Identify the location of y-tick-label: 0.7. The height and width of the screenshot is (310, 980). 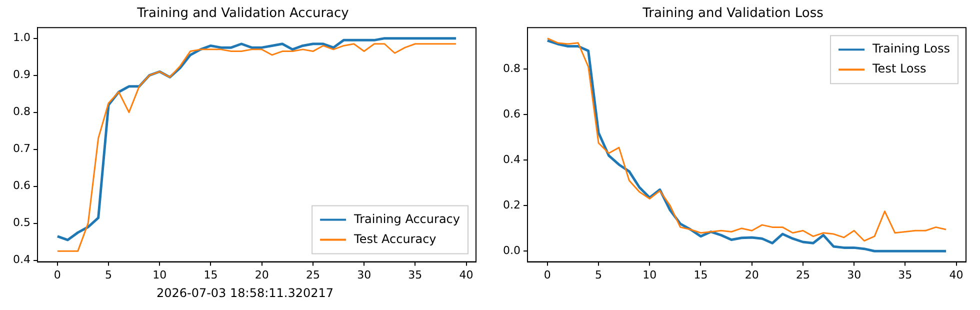
(21, 149).